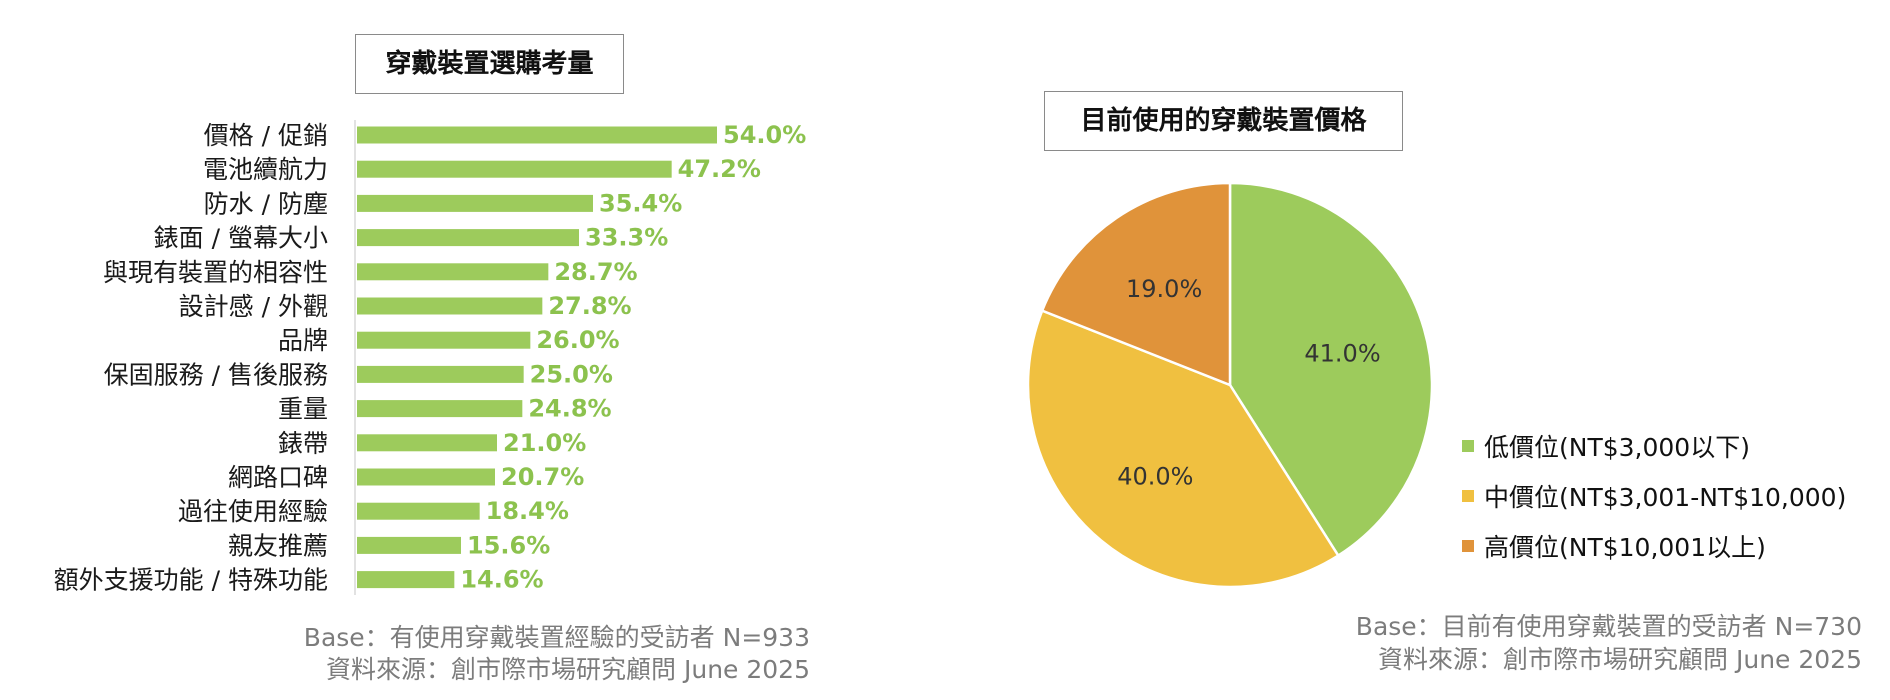 This screenshot has height=700, width=1890. Describe the element at coordinates (1625, 547) in the screenshot. I see `legend-label: 高價位(NT$10,001以上)` at that location.